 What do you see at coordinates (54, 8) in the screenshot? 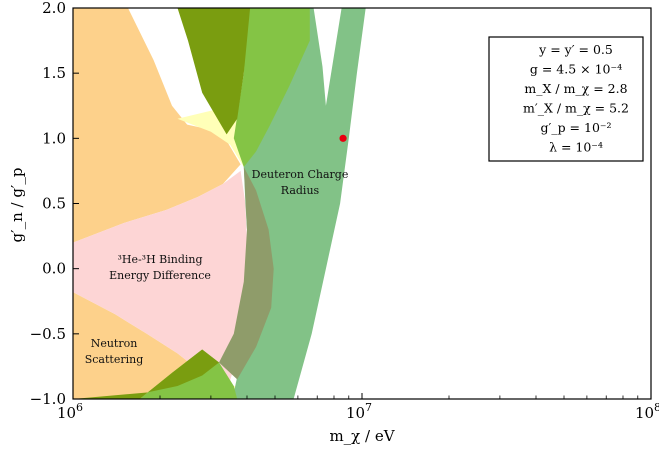
I see `y-tick-label-6: 2.0` at bounding box center [54, 8].